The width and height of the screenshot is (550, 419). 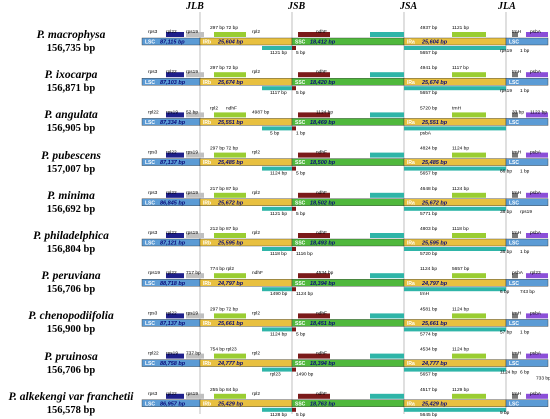 I want to click on species-label: P. chenopodiifolia 156,900 bp, so click(x=71, y=322).